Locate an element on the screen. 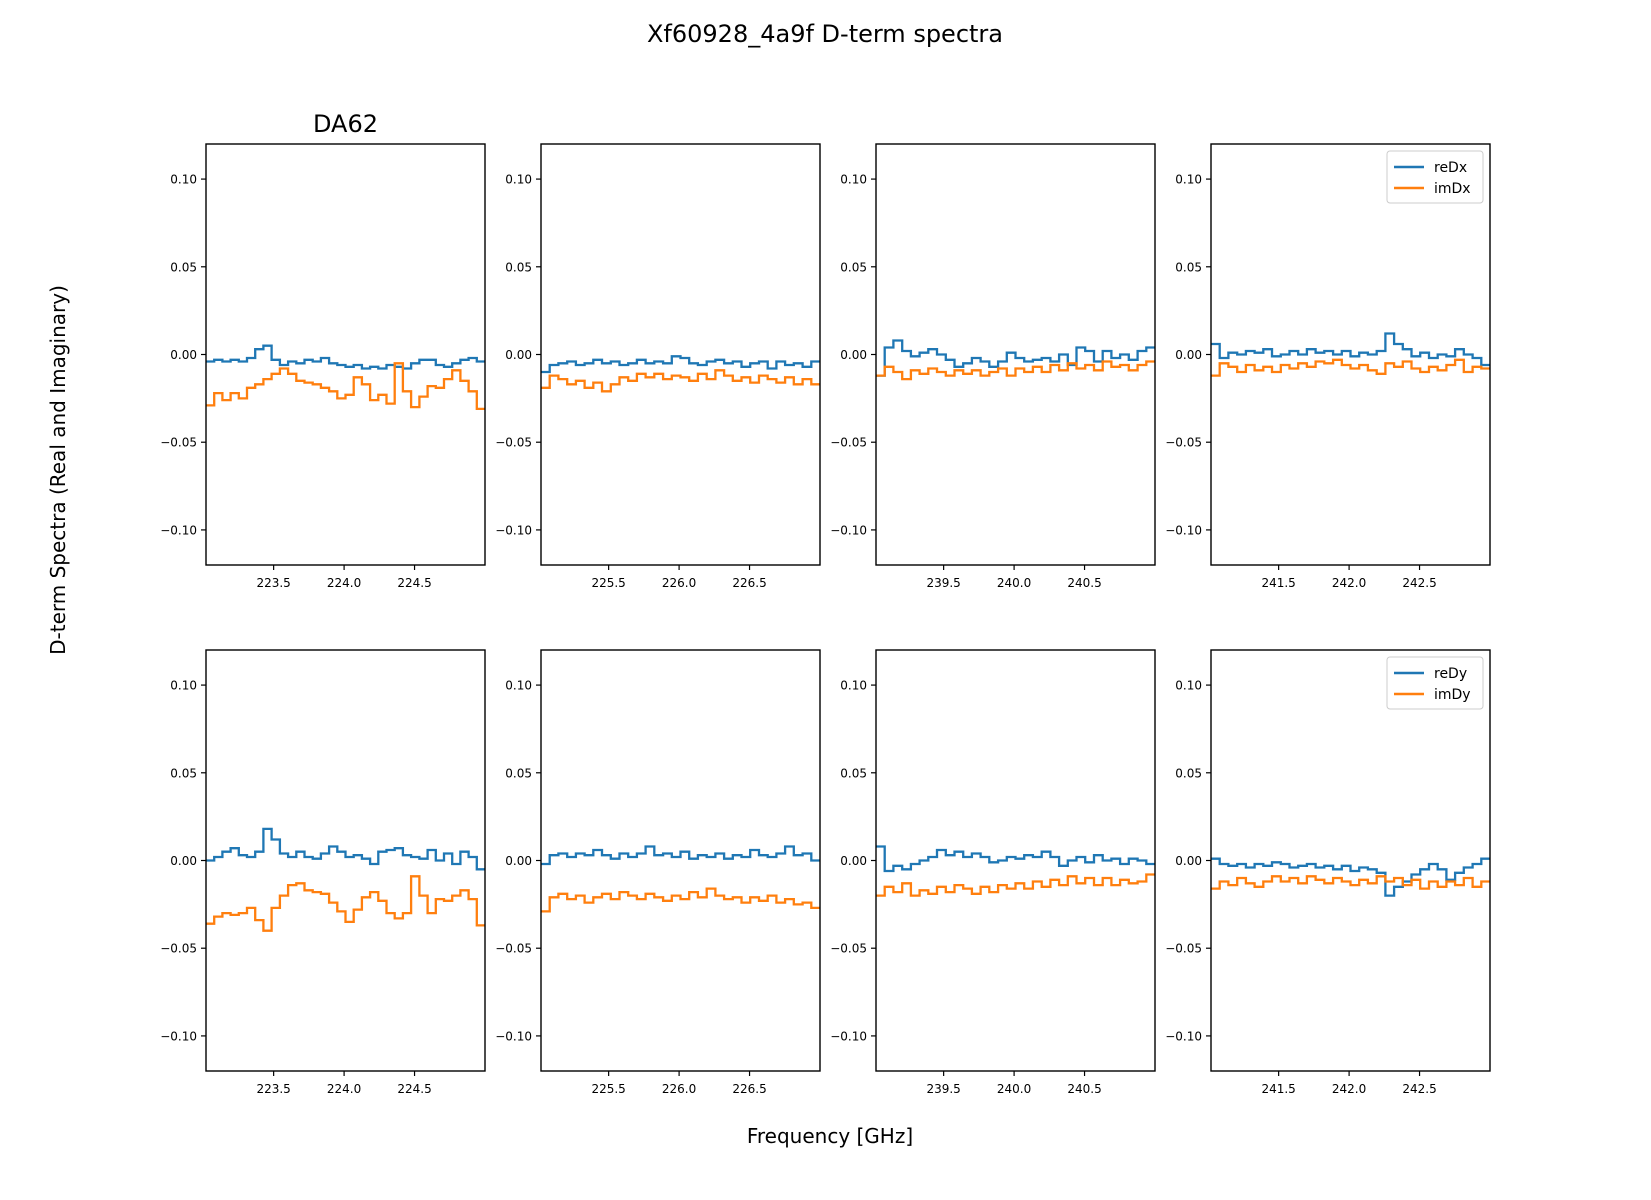 The height and width of the screenshot is (1200, 1651). figure-title: Xf60928_4a9f D-term spectra is located at coordinates (825, 34).